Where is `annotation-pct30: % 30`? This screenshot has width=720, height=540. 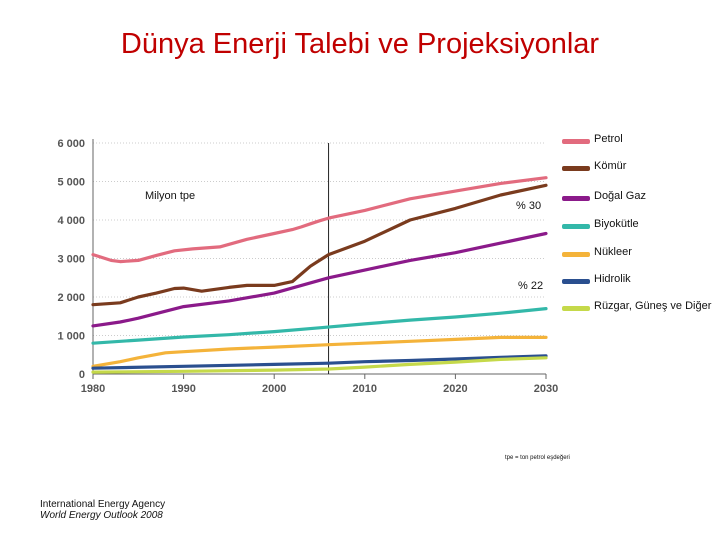 annotation-pct30: % 30 is located at coordinates (529, 206).